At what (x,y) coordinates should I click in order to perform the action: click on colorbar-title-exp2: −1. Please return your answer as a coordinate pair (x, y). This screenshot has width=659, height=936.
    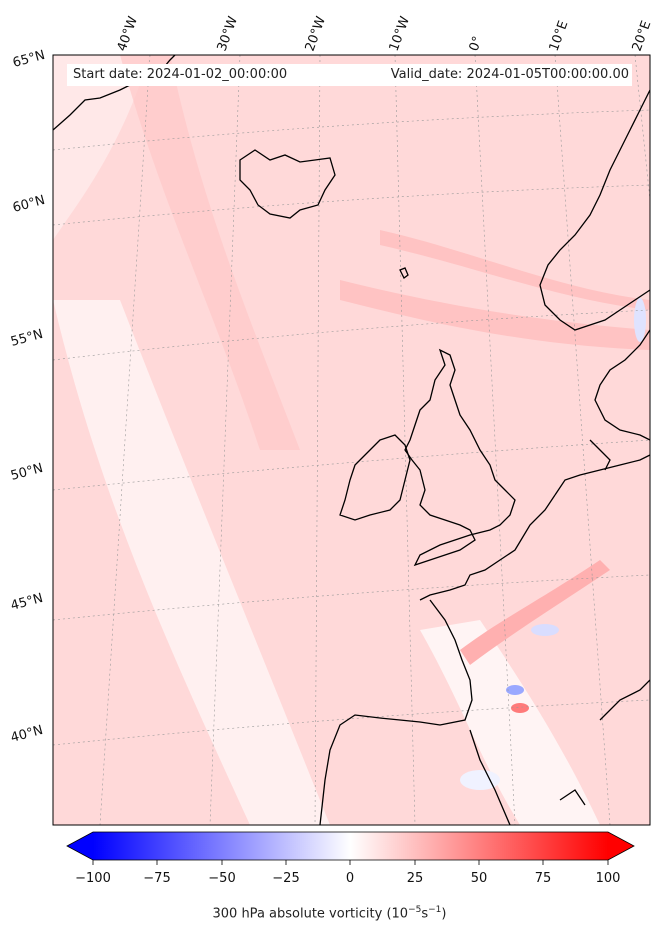
    Looking at the image, I should click on (435, 910).